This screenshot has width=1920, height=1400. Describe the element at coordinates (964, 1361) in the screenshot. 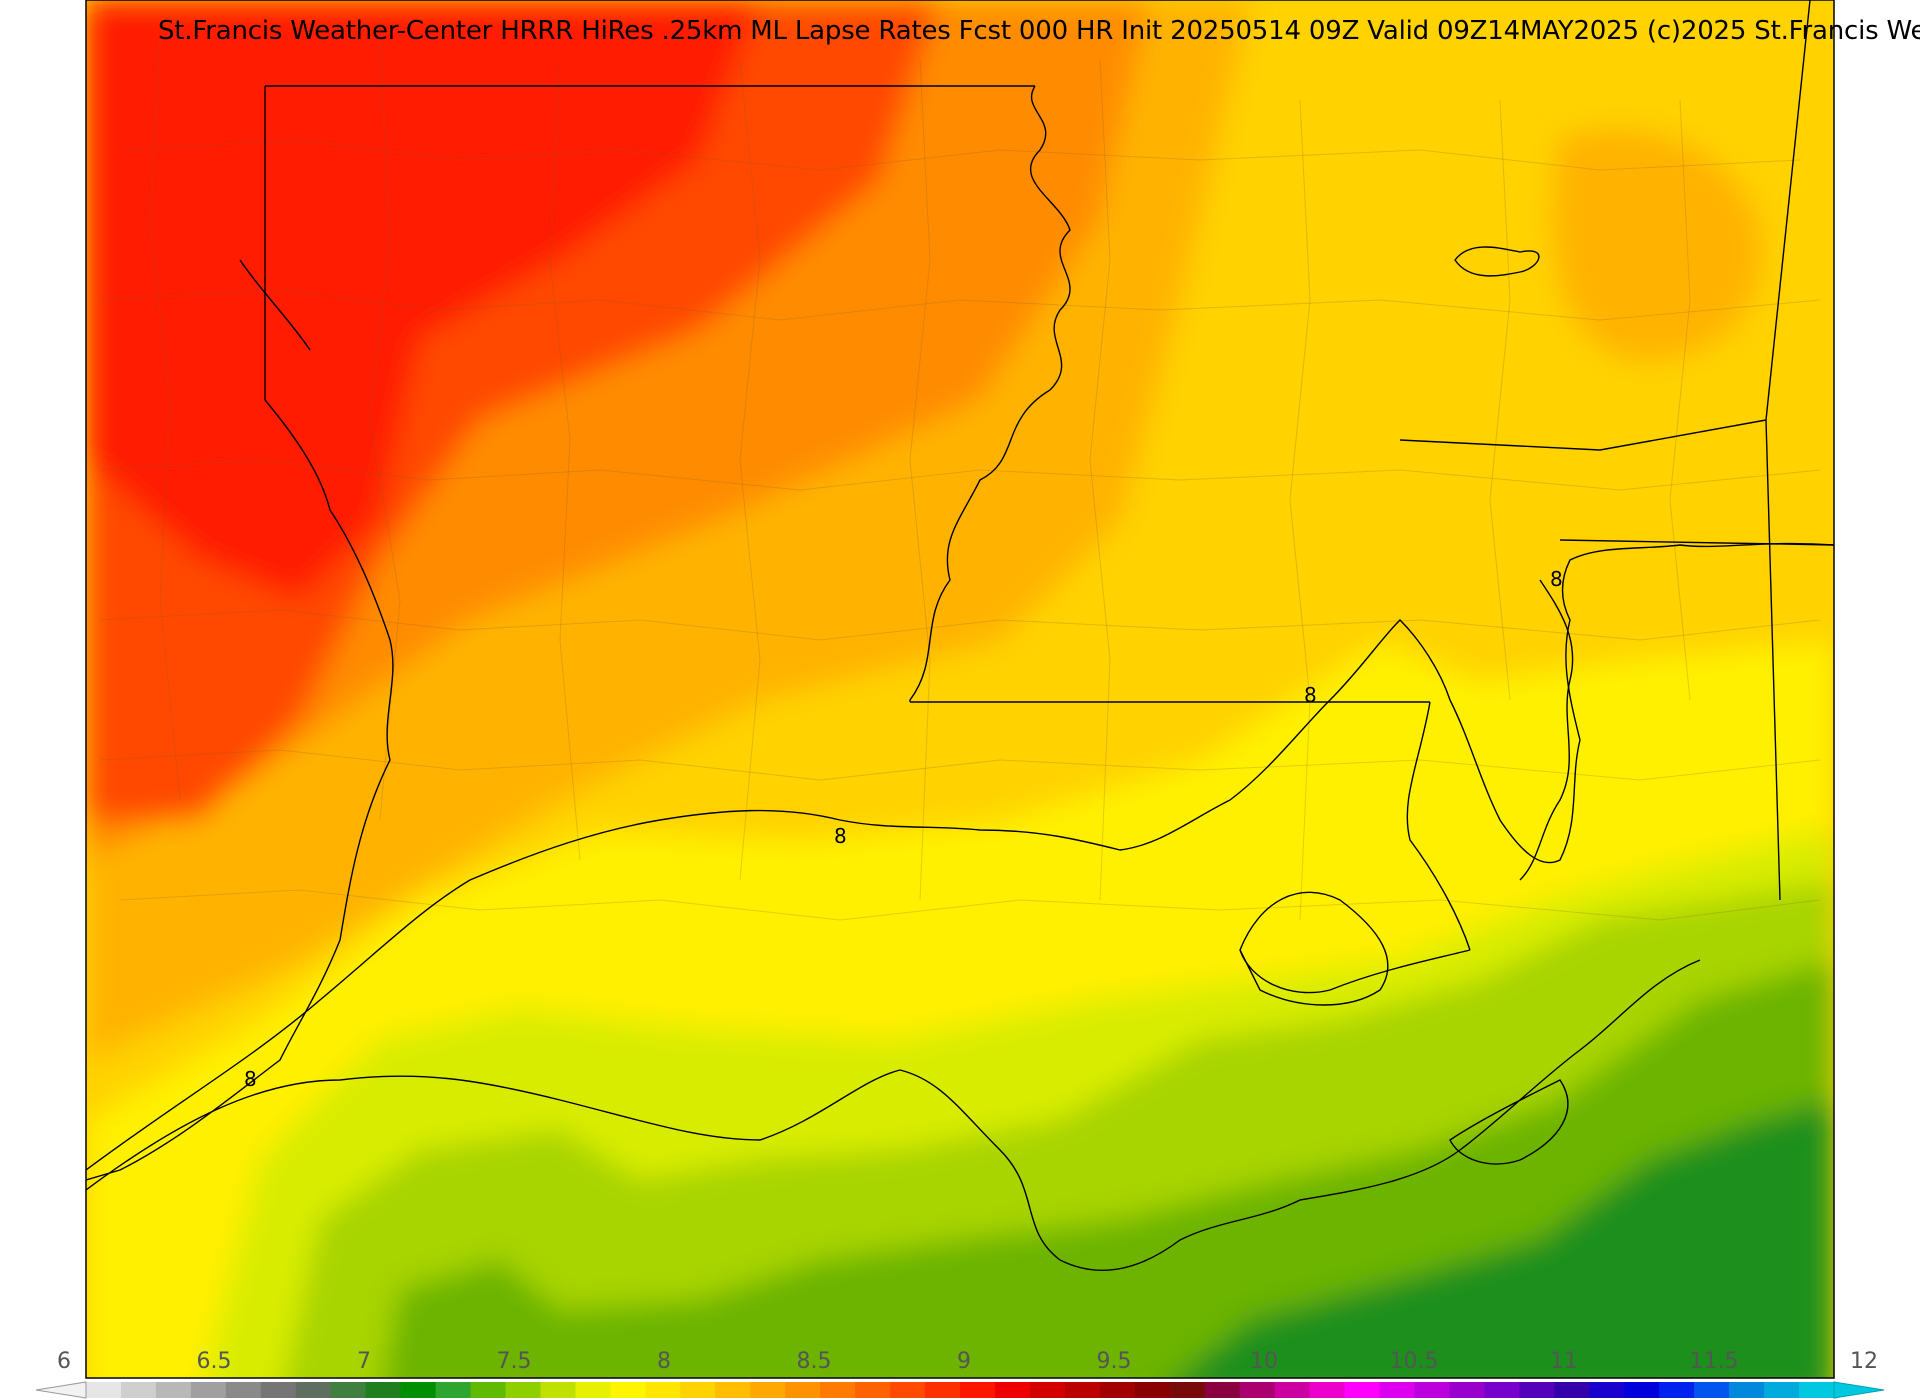

I see `colorbar-tick-label: 9` at that location.